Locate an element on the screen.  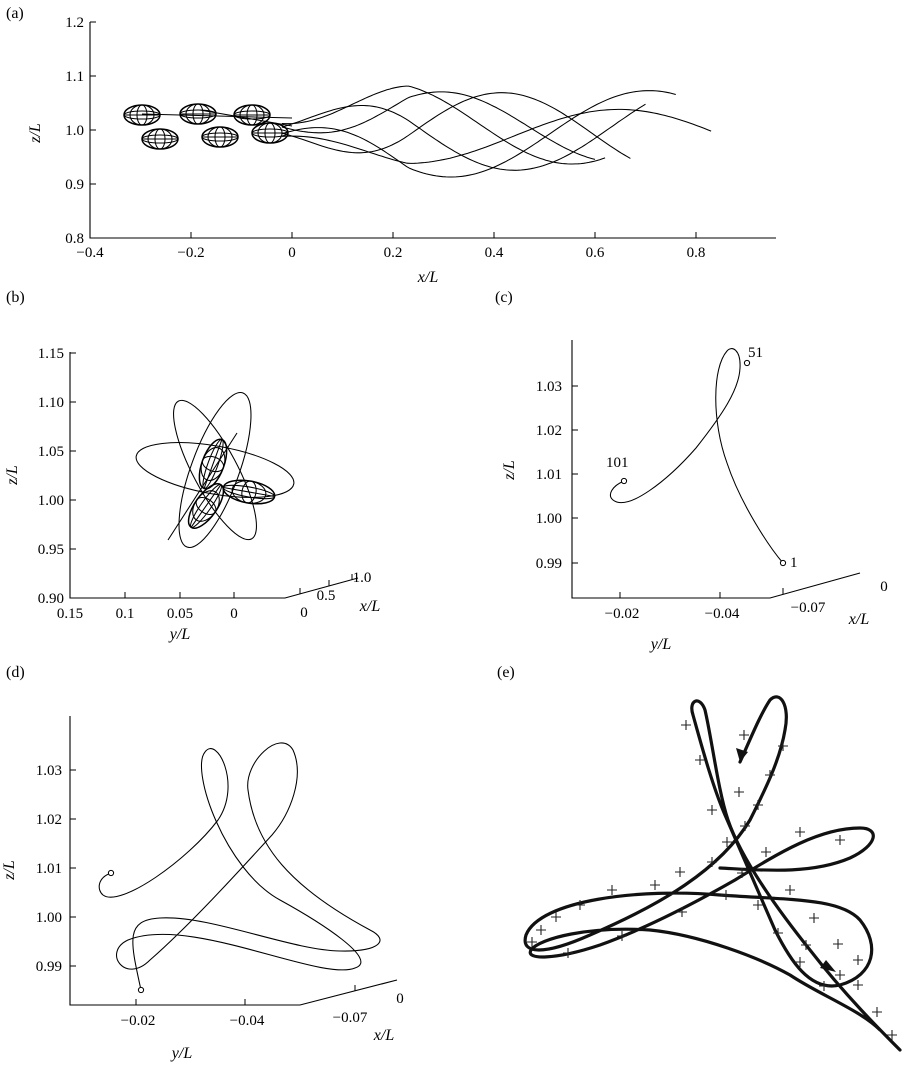
orbit-ellipse is located at coordinates (215, 470).